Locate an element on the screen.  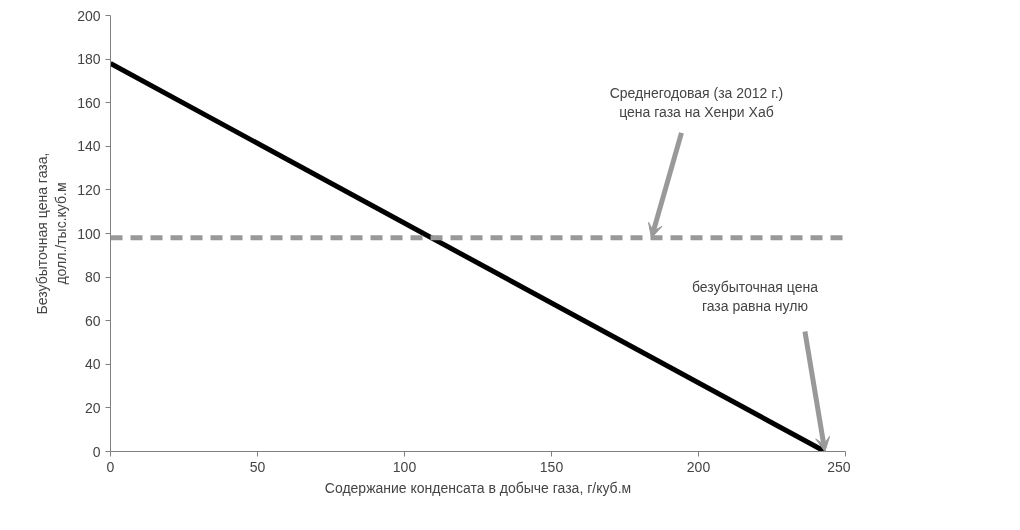
y-tick-label: 60 is located at coordinates (92, 320).